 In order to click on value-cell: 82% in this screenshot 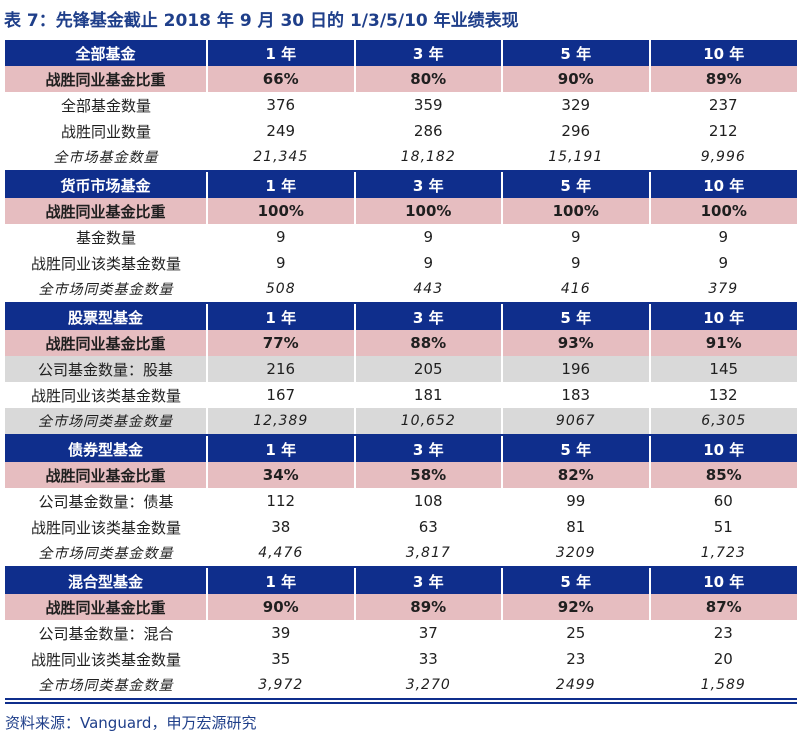, I will do `click(576, 475)`.